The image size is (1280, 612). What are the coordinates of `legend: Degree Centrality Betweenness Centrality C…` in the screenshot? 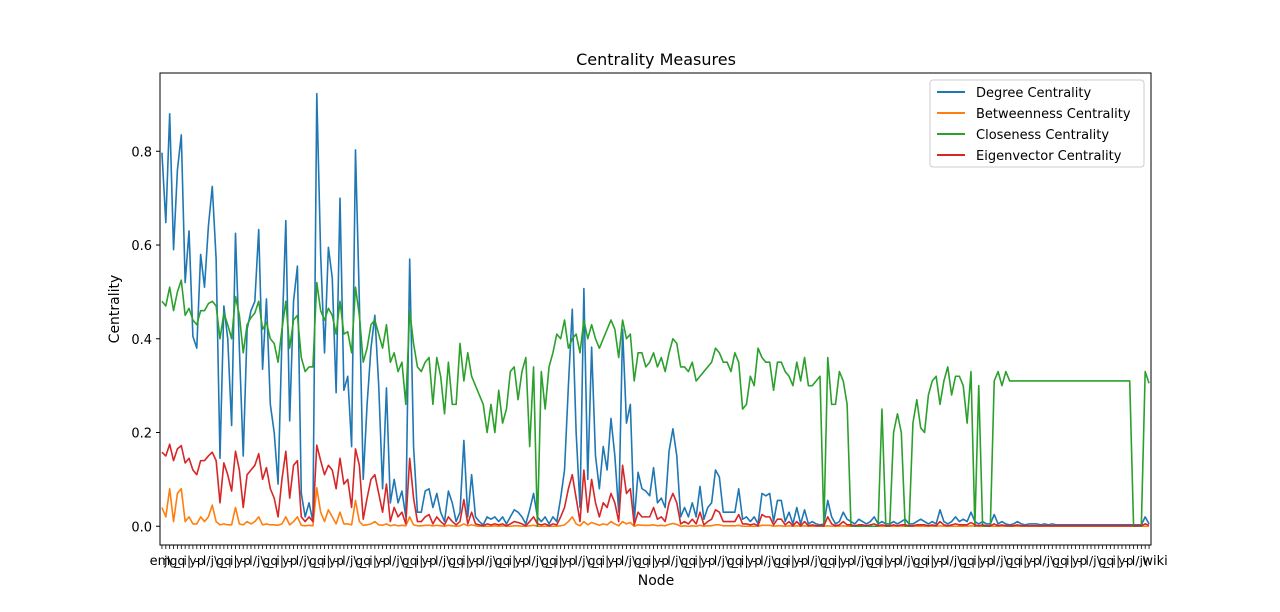 It's located at (1037, 123).